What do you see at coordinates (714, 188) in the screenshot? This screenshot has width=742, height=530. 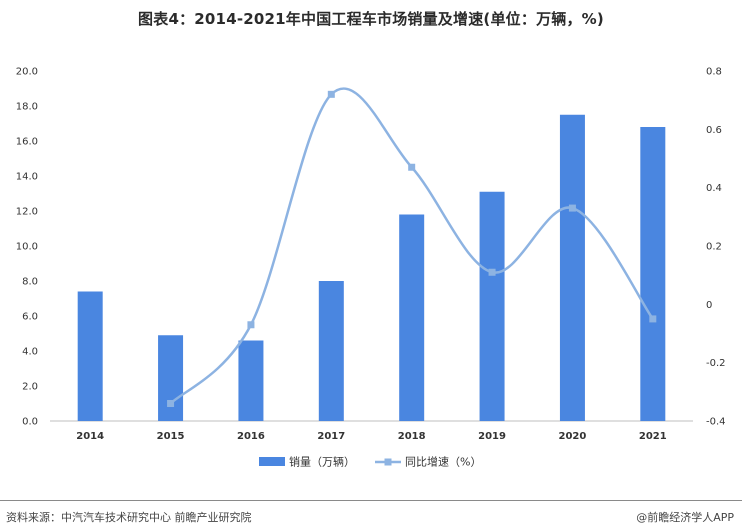 I see `y-right-tick-label: 0.4` at bounding box center [714, 188].